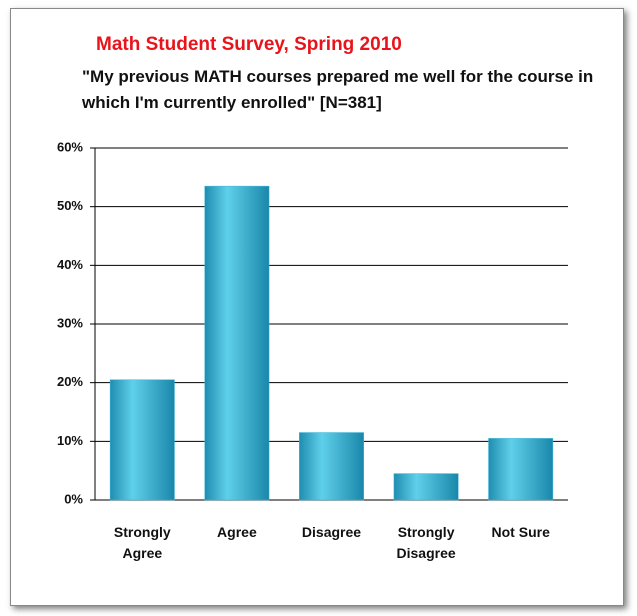  What do you see at coordinates (70, 381) in the screenshot?
I see `y-tick-label: 20%` at bounding box center [70, 381].